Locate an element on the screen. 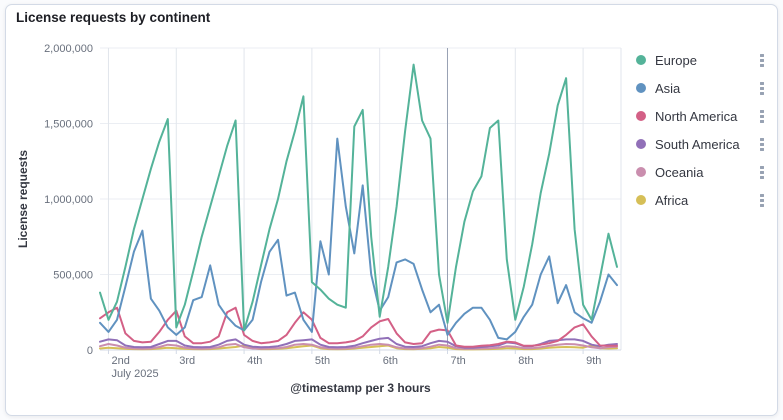 Image resolution: width=783 pixels, height=420 pixels. x-tick-label: 9th is located at coordinates (593, 361).